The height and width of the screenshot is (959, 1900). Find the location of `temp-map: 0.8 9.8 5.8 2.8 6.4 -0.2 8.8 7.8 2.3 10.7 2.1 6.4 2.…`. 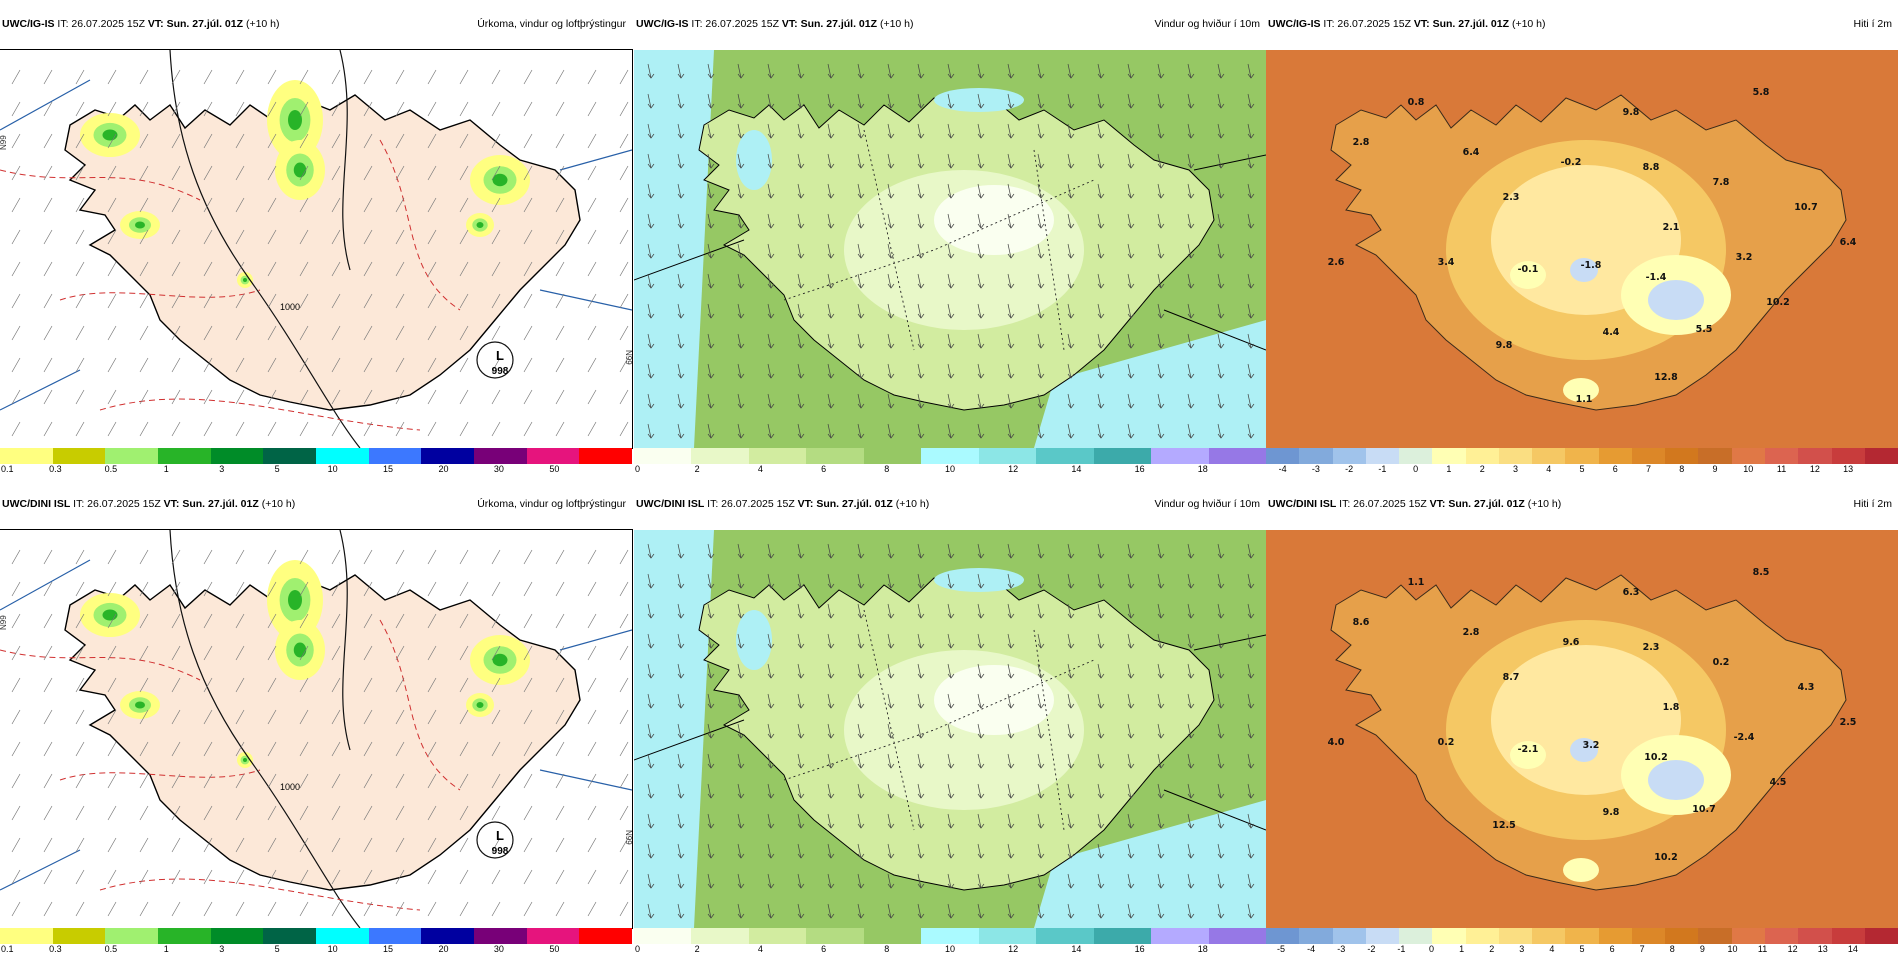

temp-map: 0.8 9.8 5.8 2.8 6.4 -0.2 8.8 7.8 2.3 10.7 2.1 6.4 2.… is located at coordinates (1582, 249).